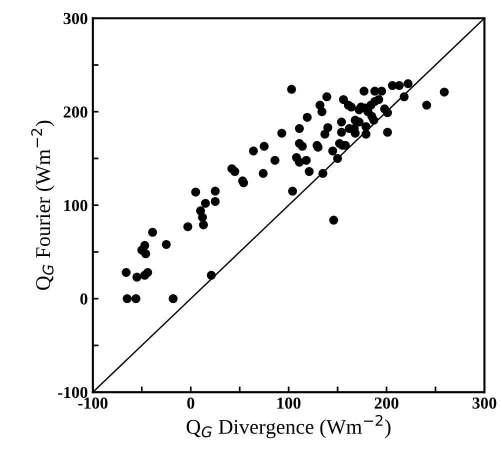  Describe the element at coordinates (76, 206) in the screenshot. I see `y-tick-label: 100` at that location.